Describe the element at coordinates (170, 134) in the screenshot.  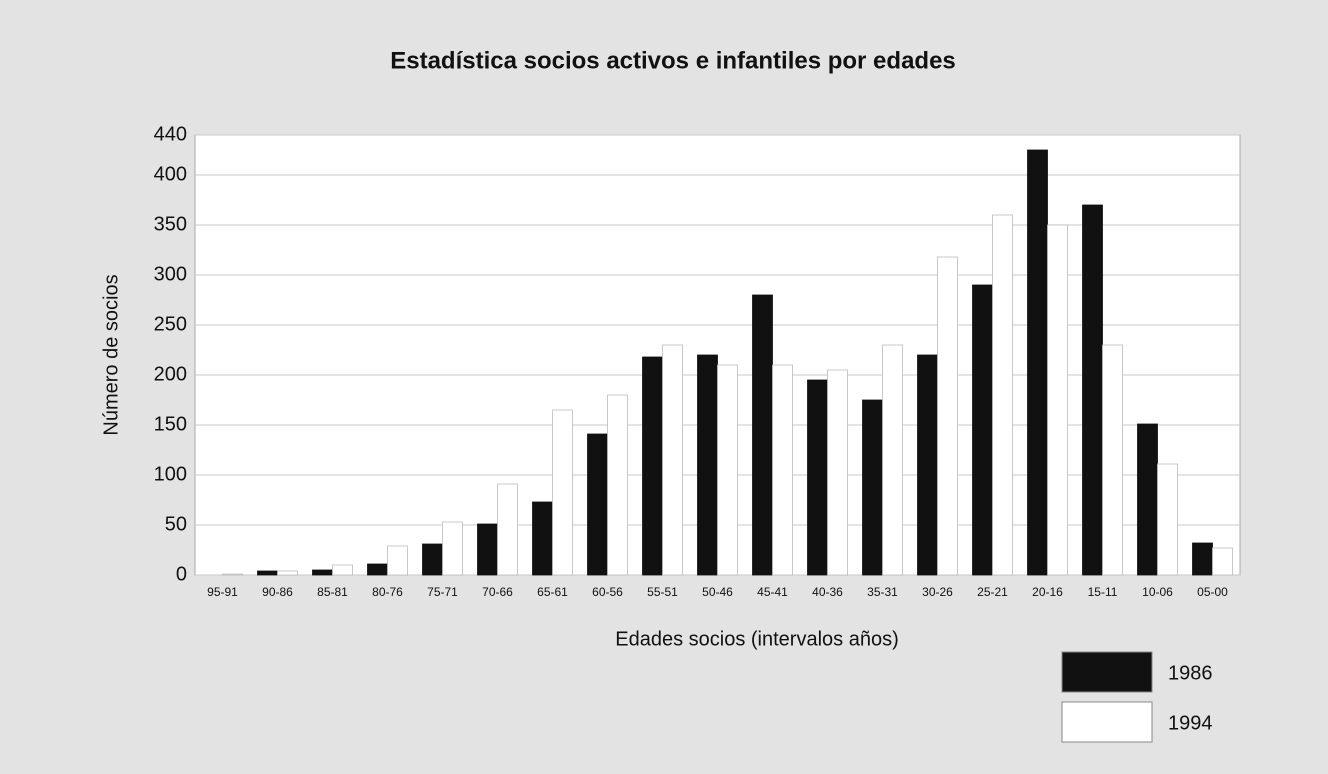
I see `y-tick-label: 440` at that location.